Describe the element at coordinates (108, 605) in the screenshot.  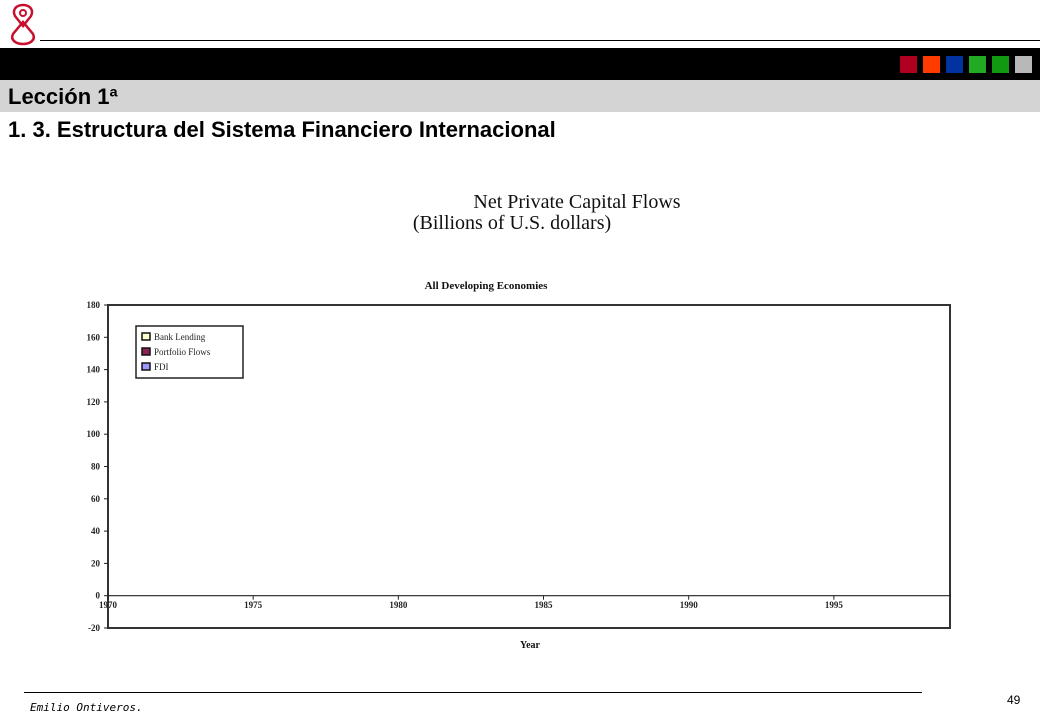
I see `x-tick-label: 1970` at that location.